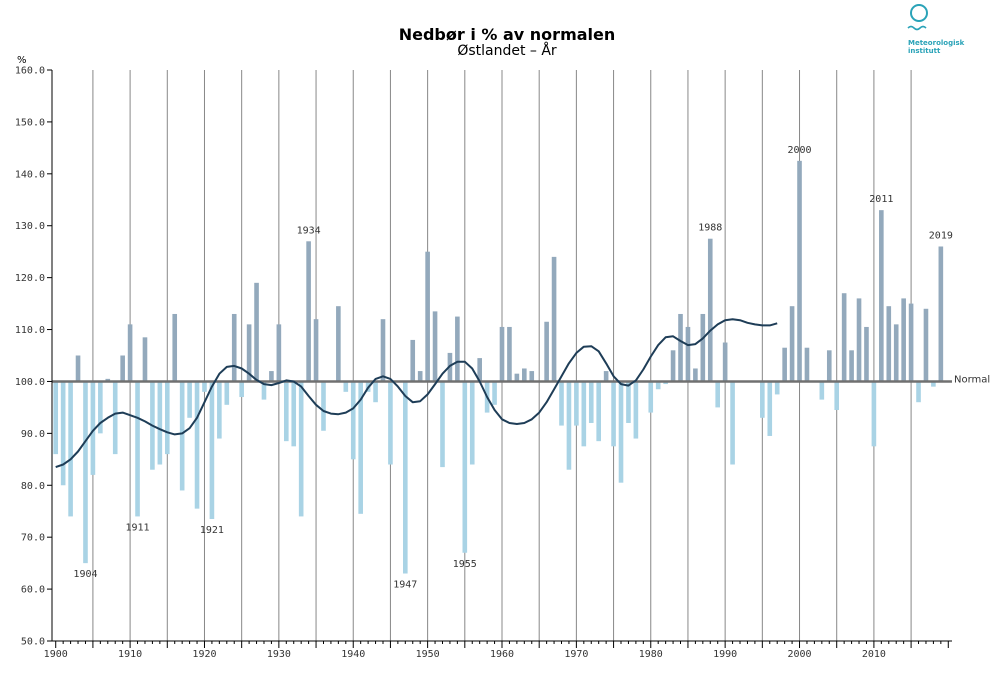 The image size is (1000, 700). I want to click on logo-circle-icon, so click(919, 13).